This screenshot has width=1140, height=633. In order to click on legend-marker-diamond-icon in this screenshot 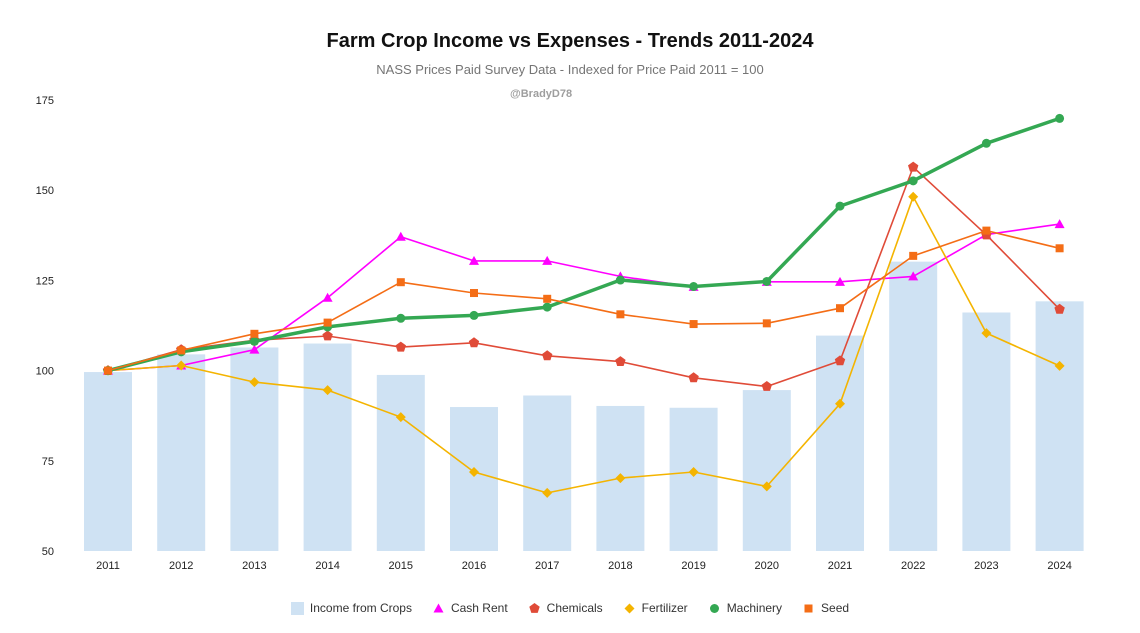, I will do `click(629, 608)`.